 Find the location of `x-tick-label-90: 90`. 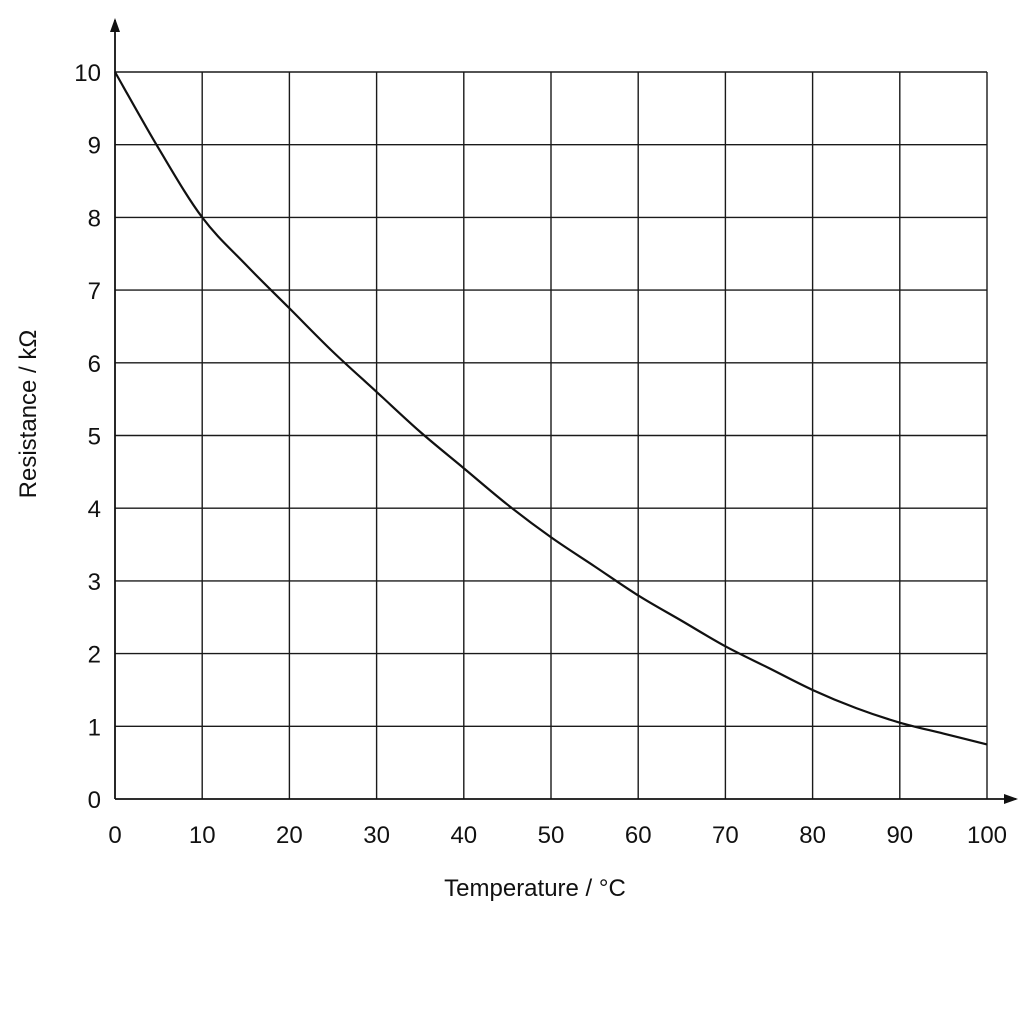

x-tick-label-90: 90 is located at coordinates (899, 835).